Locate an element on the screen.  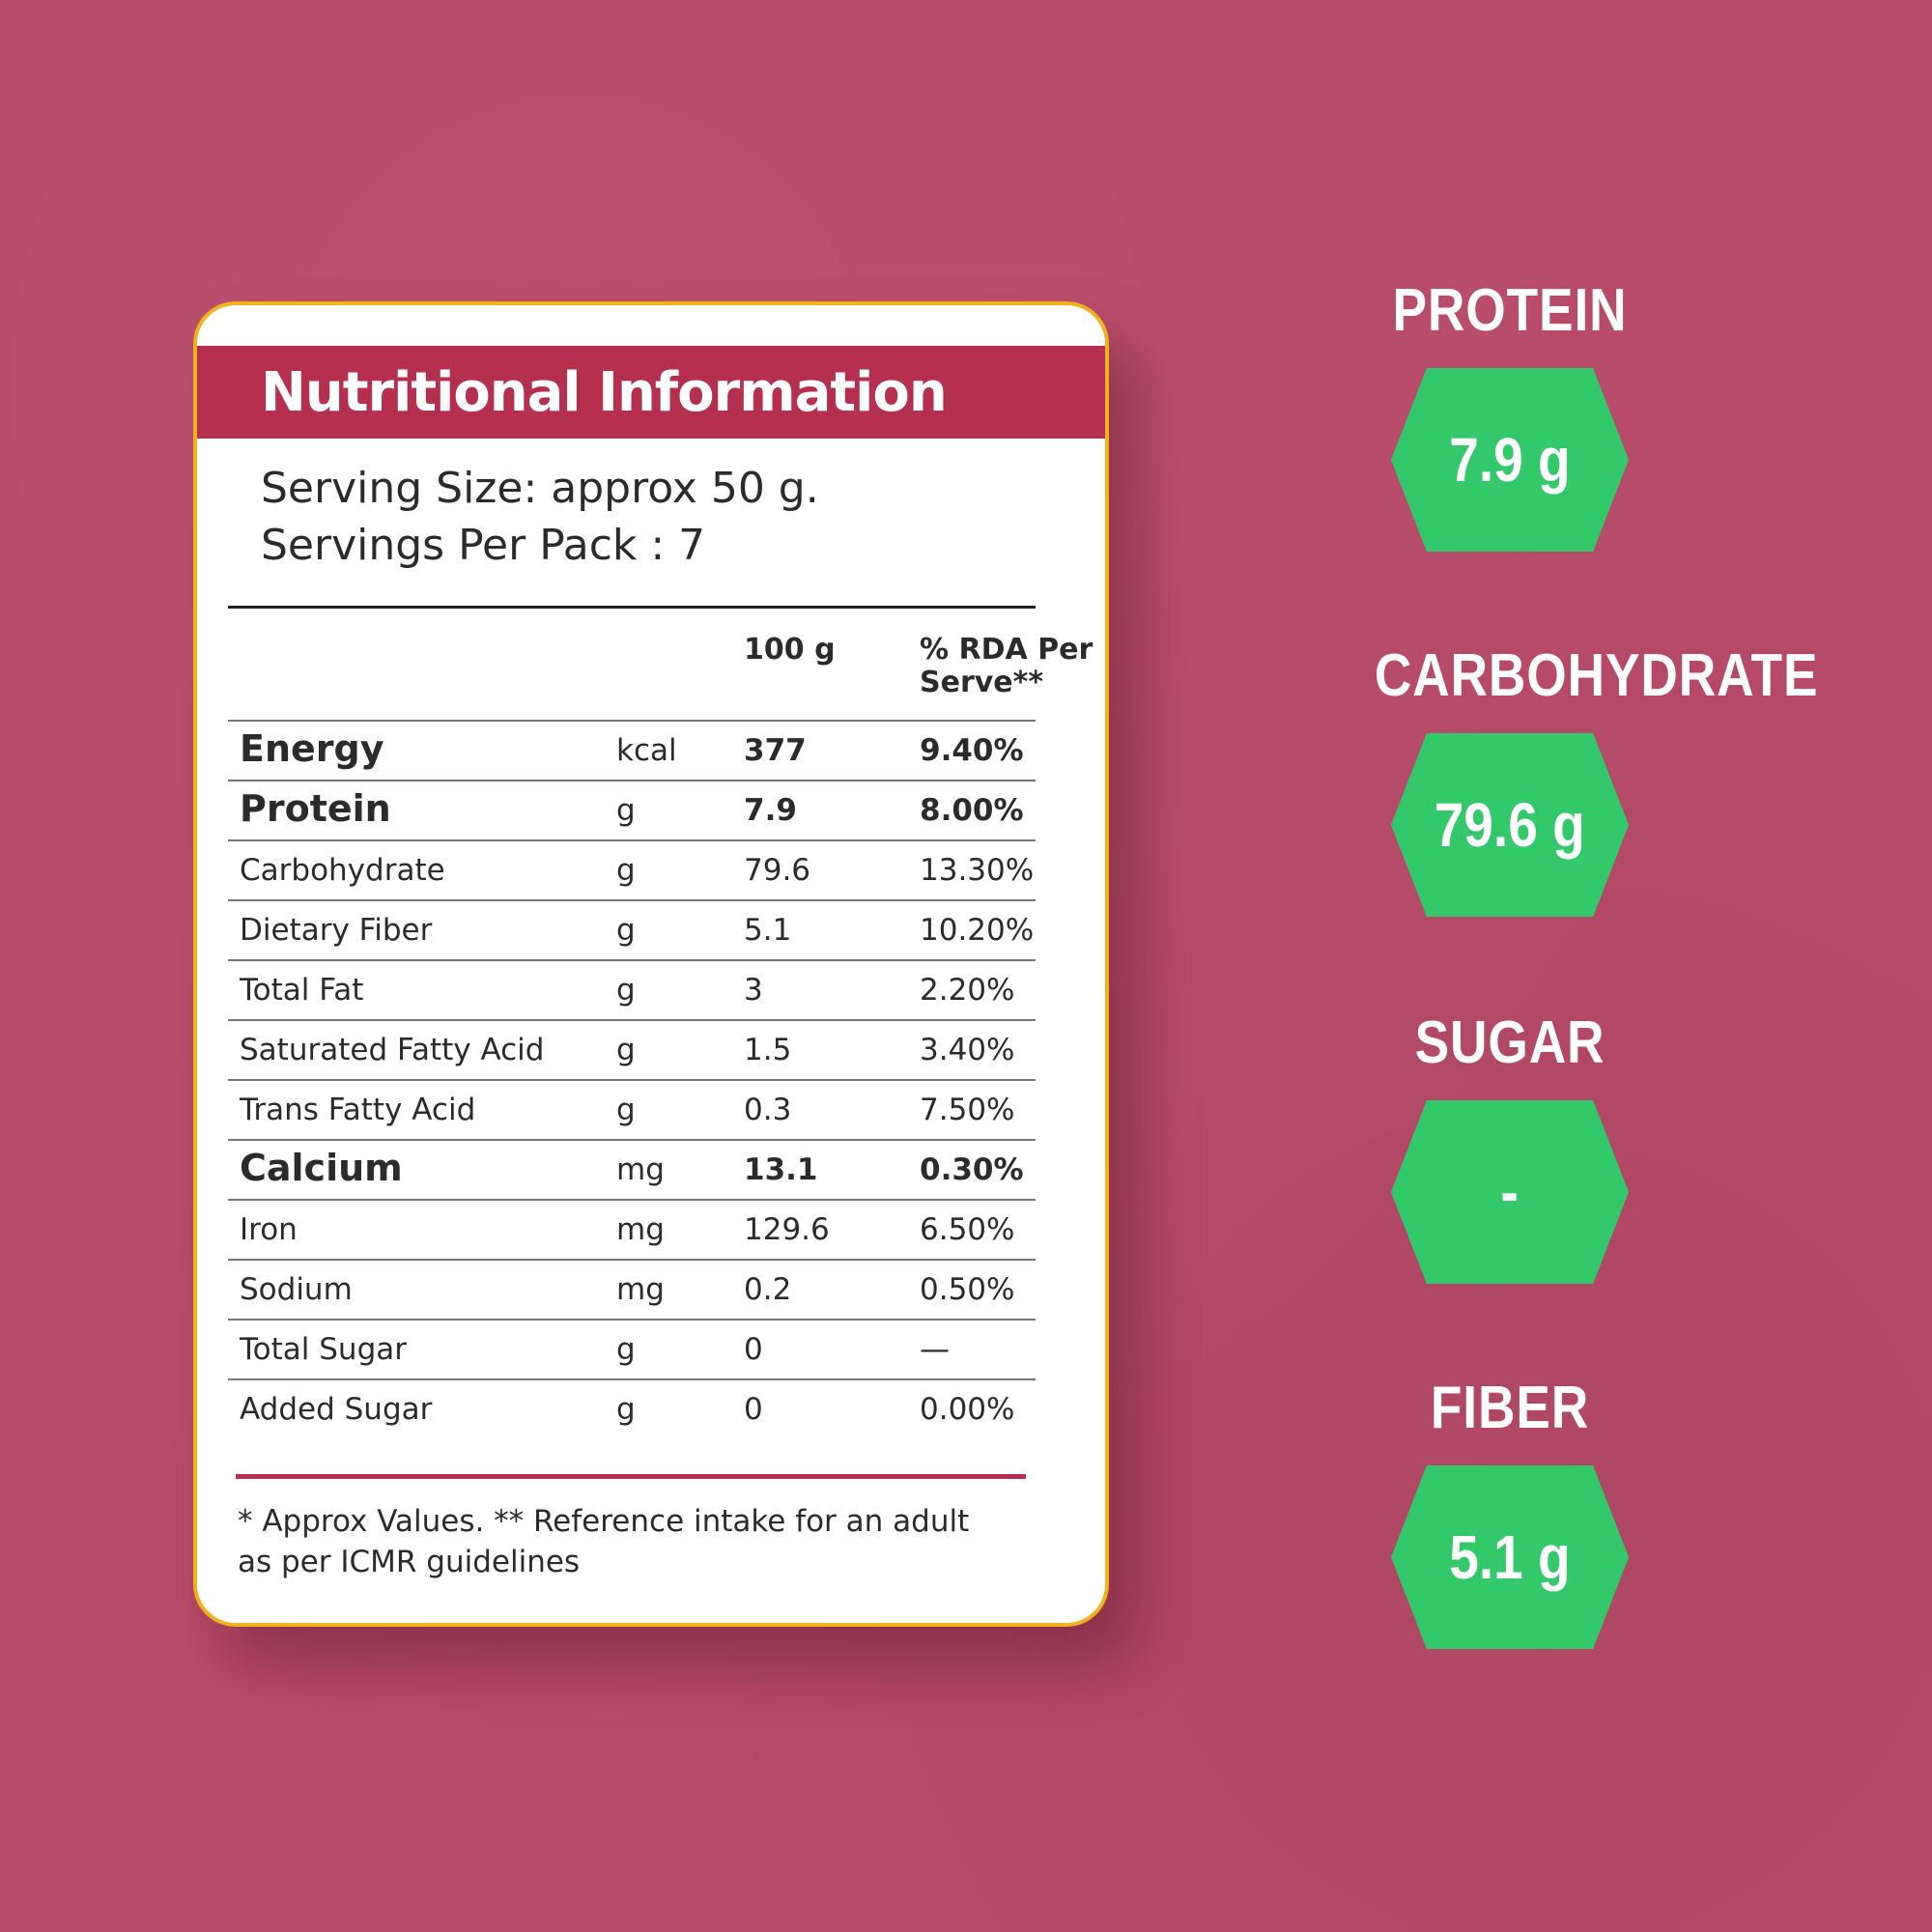
nutrient-name: Protein is located at coordinates (315, 808).